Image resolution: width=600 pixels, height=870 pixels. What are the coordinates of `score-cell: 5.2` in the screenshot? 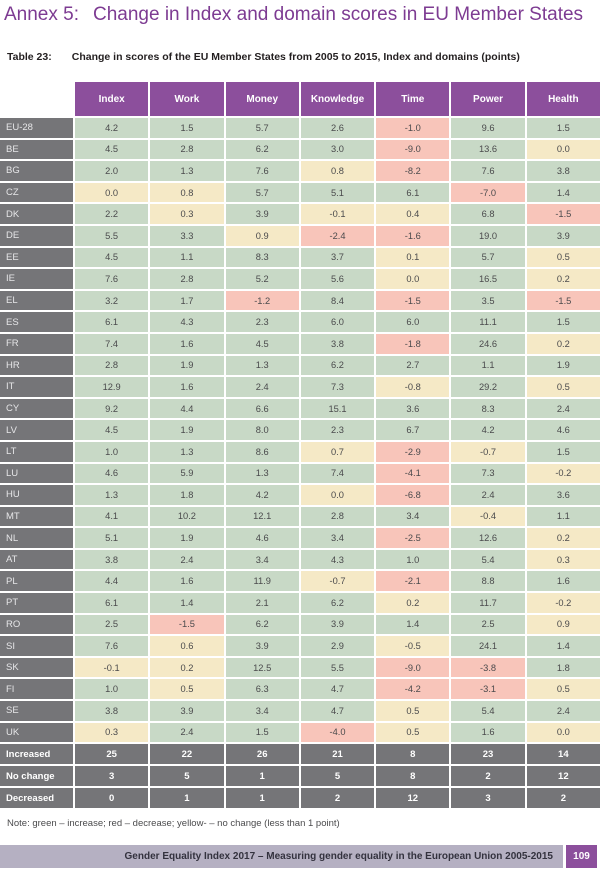 It's located at (262, 279).